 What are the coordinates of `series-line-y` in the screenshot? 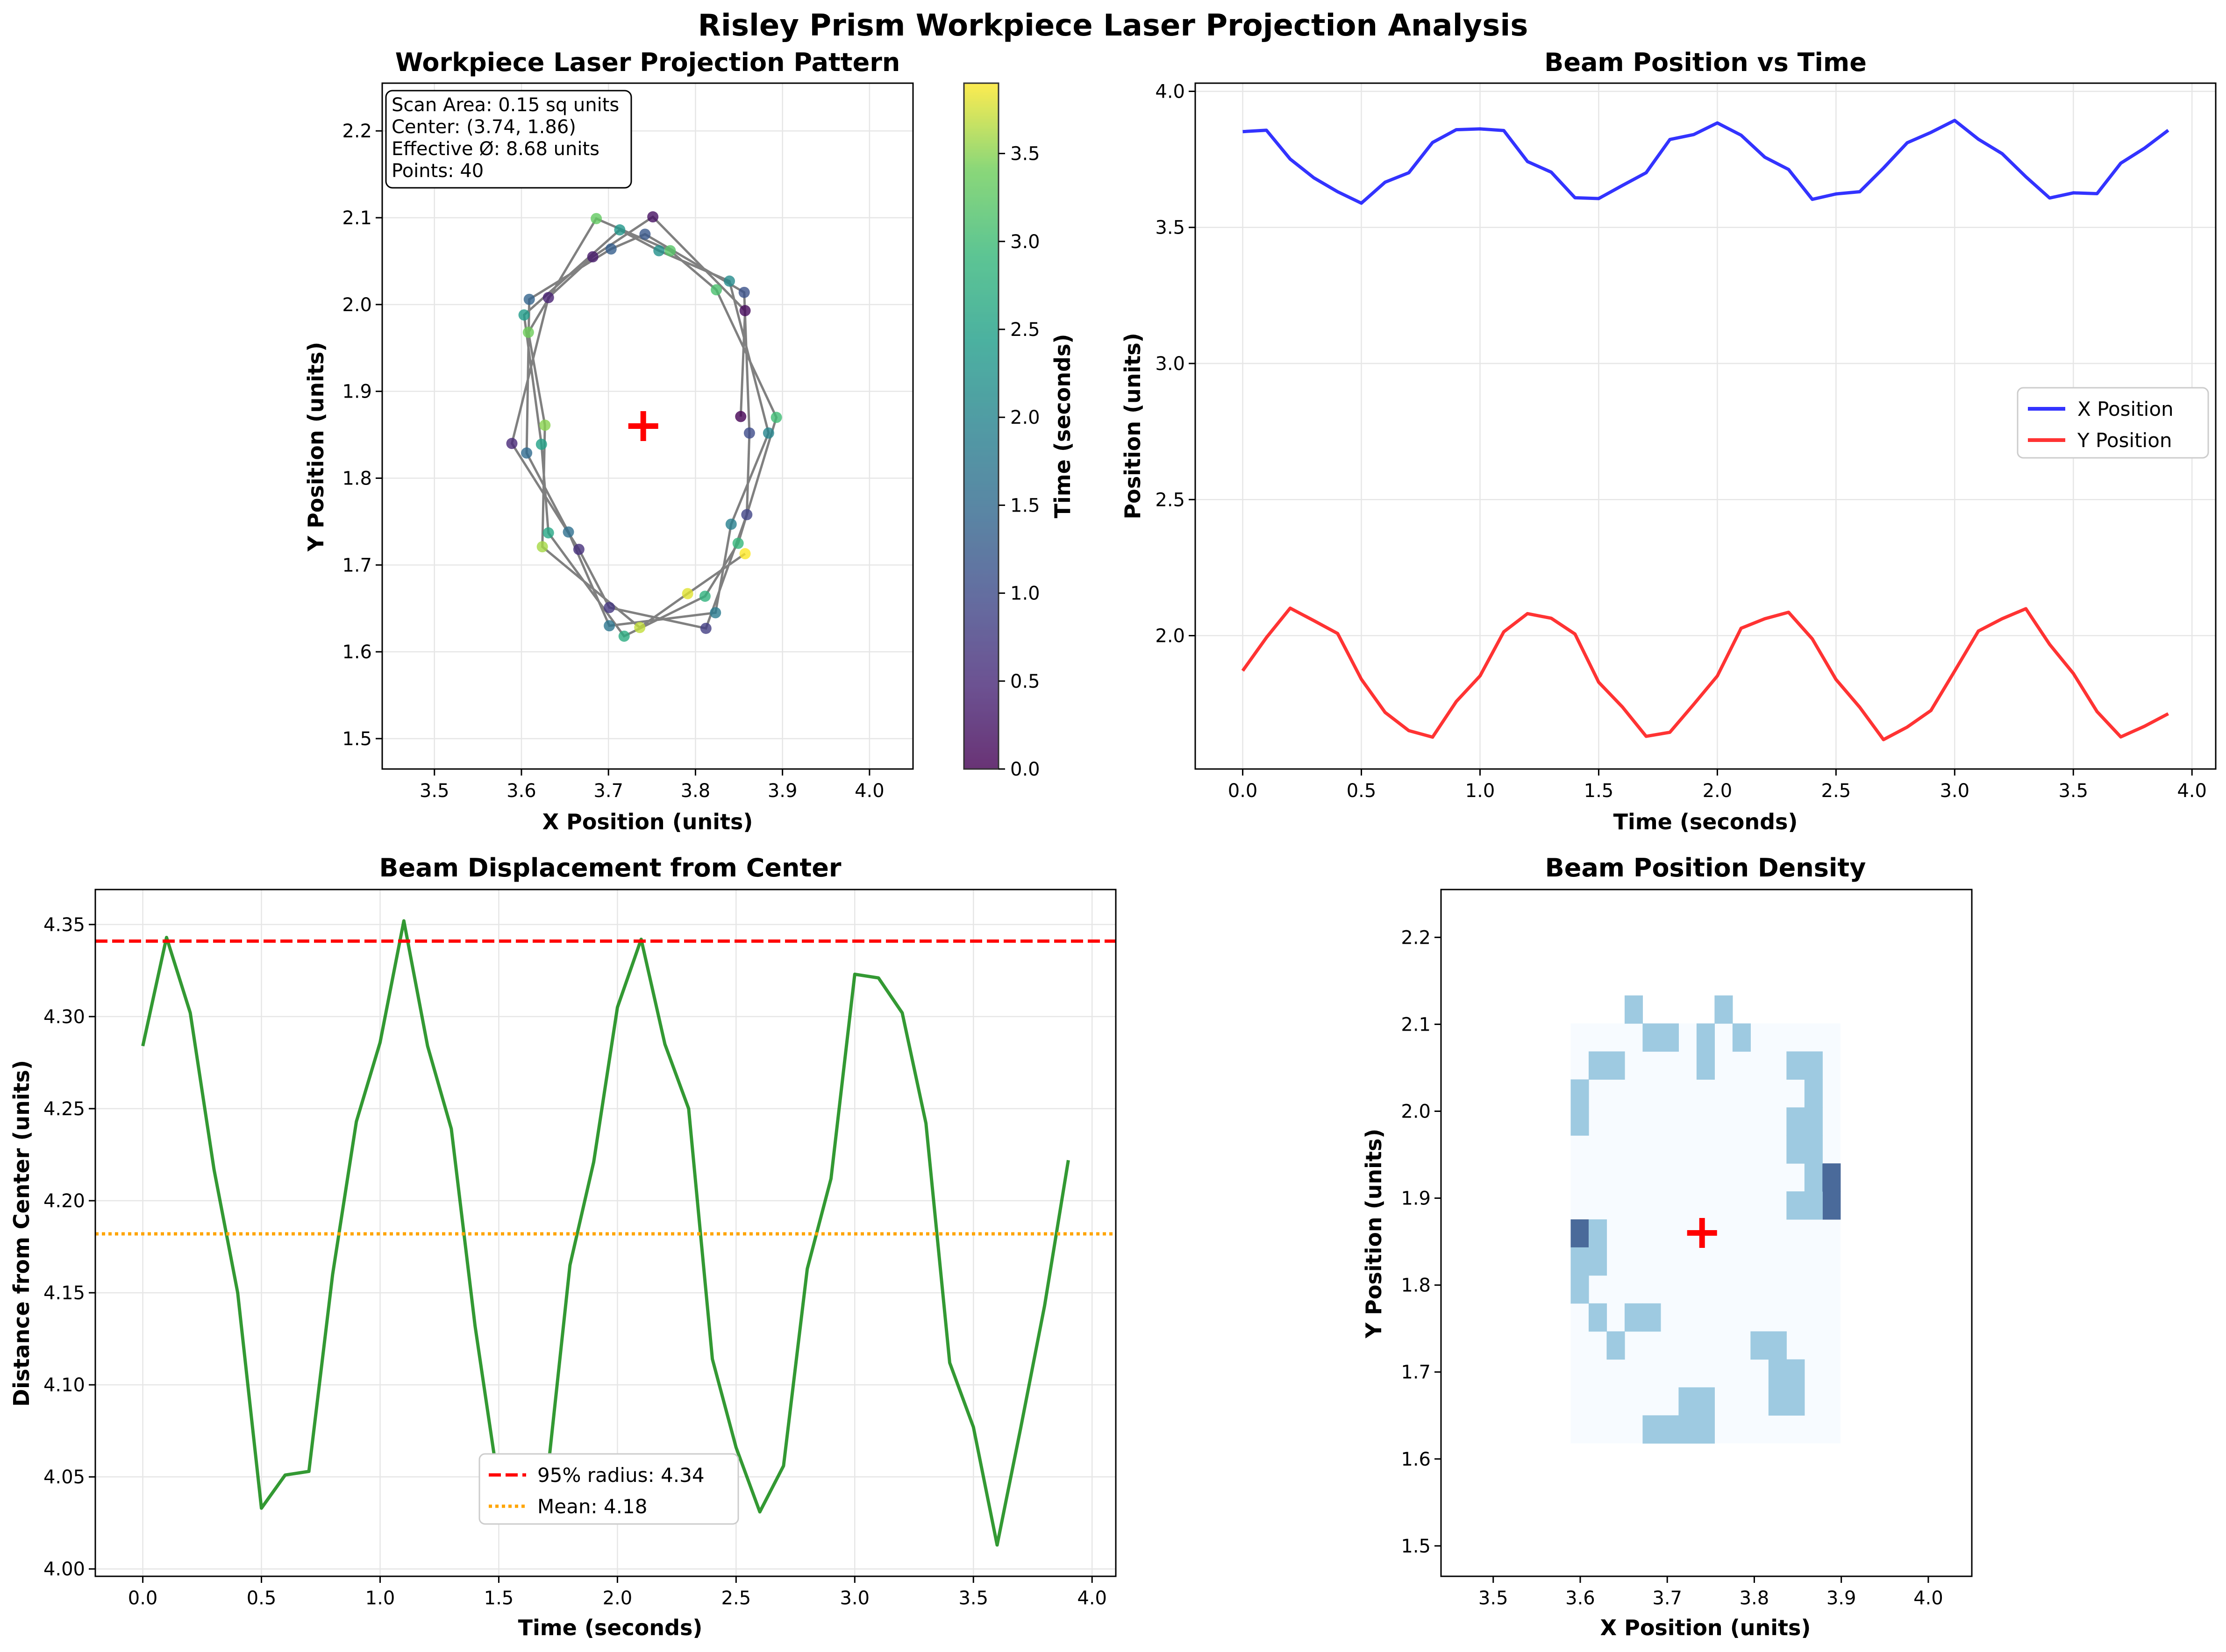 It's located at (1705, 674).